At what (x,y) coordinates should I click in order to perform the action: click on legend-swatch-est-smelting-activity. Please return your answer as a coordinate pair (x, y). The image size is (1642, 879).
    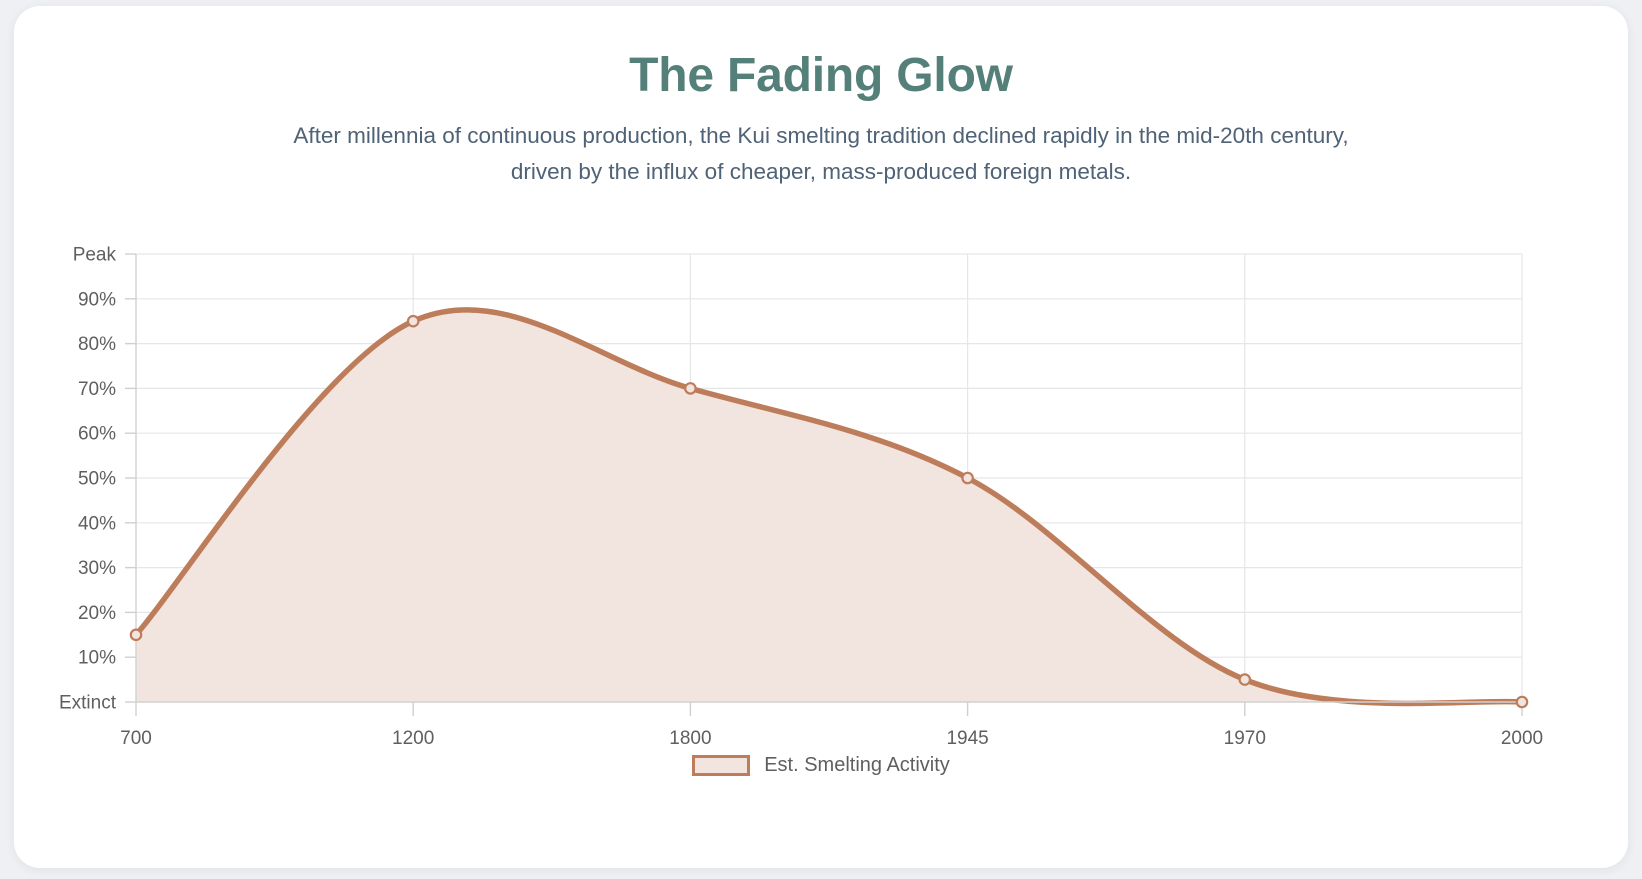
    Looking at the image, I should click on (721, 765).